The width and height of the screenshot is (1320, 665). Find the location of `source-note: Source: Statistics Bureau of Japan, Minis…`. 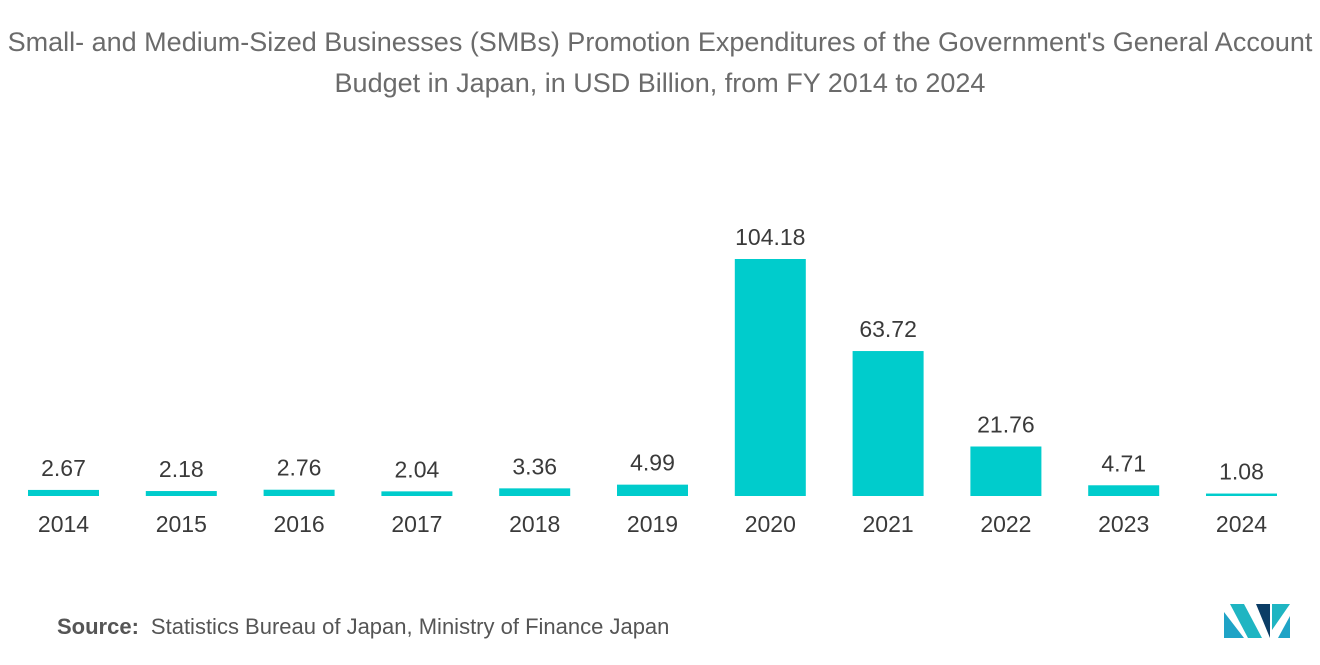

source-note: Source: Statistics Bureau of Japan, Minis… is located at coordinates (363, 627).